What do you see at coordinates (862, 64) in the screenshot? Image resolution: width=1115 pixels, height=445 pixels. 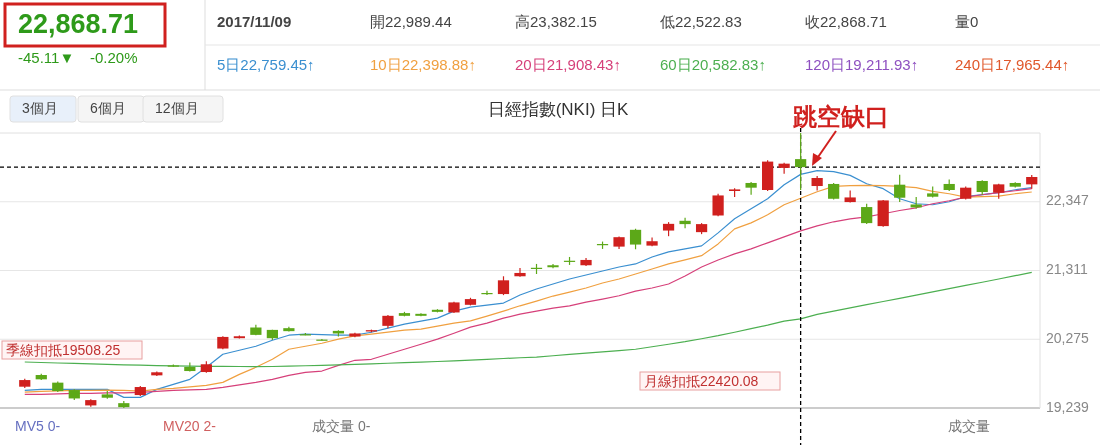 I see `text: 120日19,211.93↑` at bounding box center [862, 64].